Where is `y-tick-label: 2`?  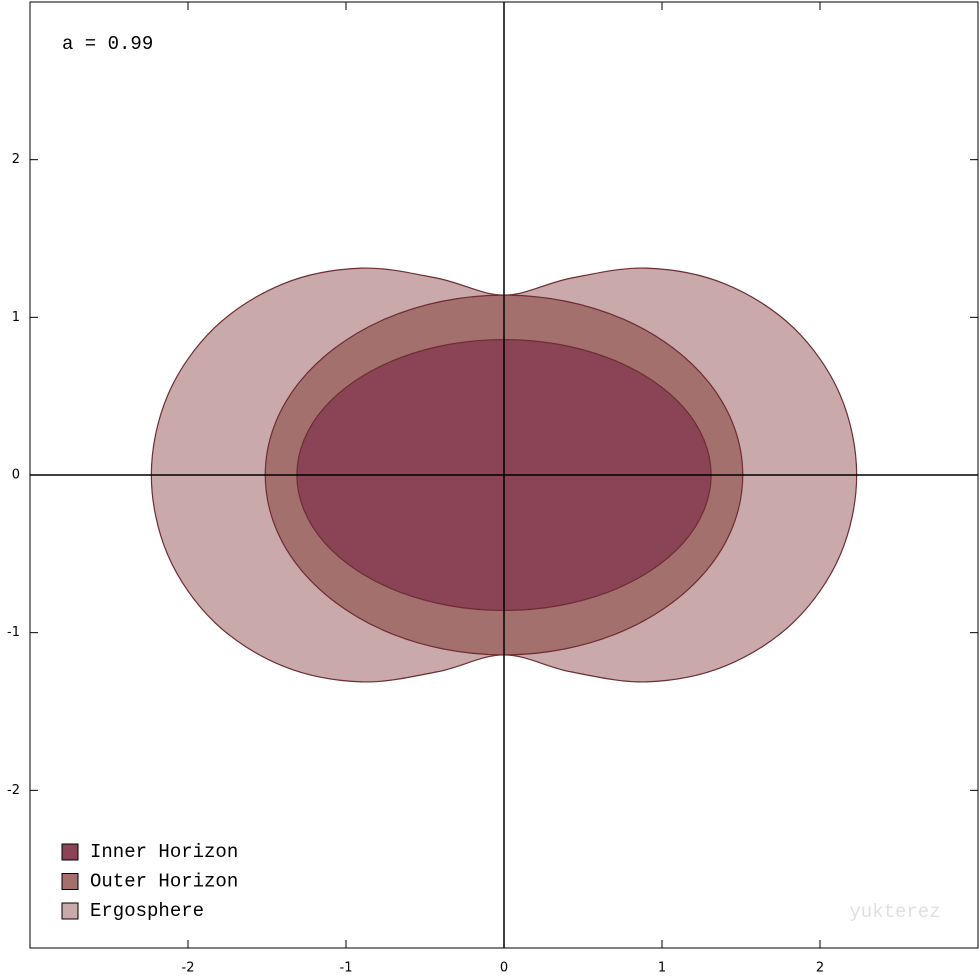
y-tick-label: 2 is located at coordinates (16, 159).